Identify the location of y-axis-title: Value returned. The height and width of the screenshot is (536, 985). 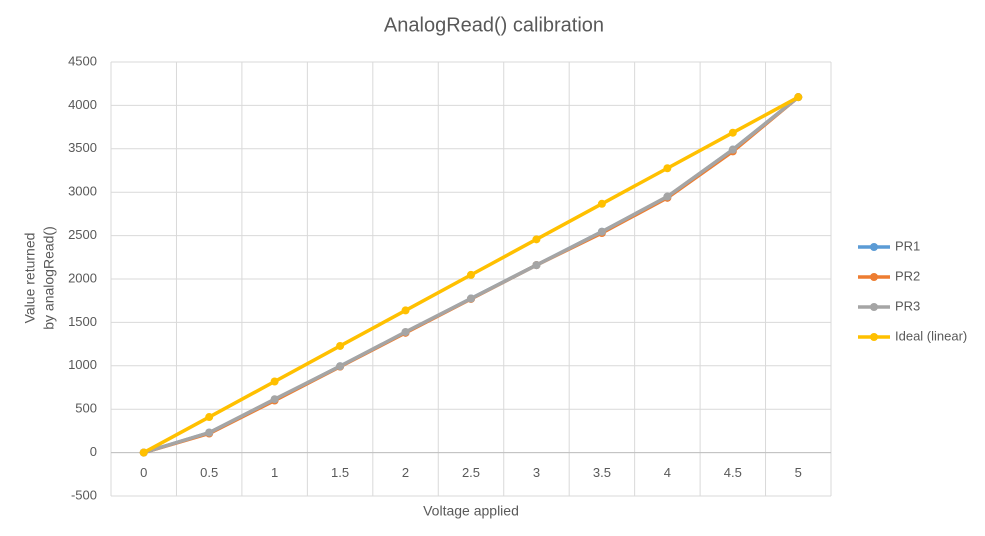
(30, 278).